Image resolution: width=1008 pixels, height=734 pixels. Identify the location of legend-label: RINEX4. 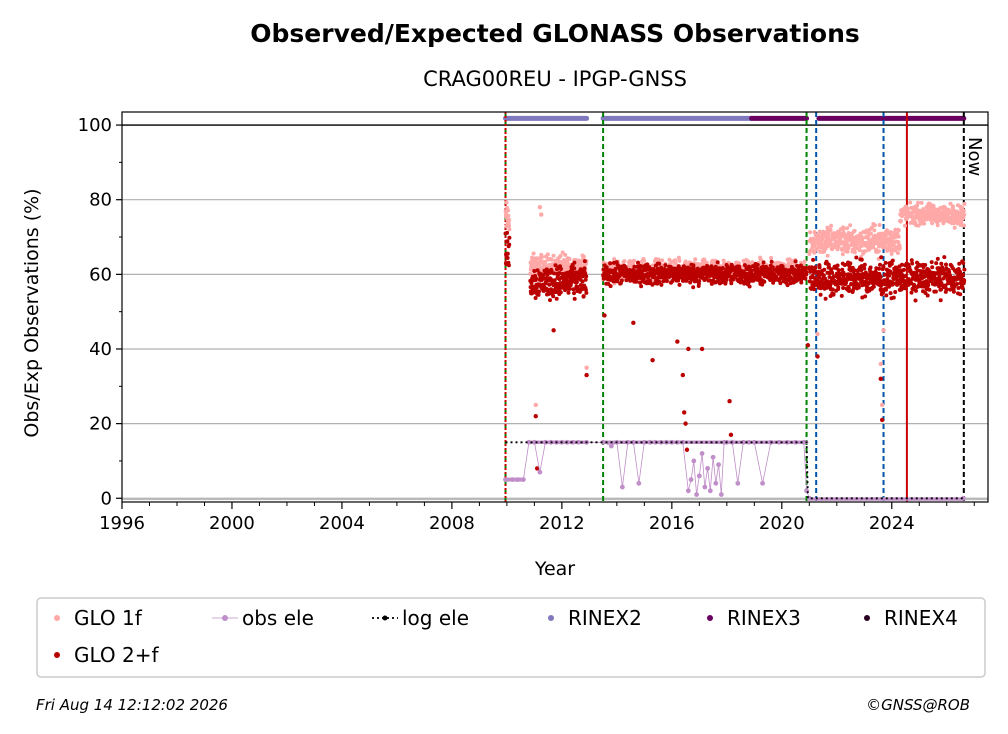
(921, 618).